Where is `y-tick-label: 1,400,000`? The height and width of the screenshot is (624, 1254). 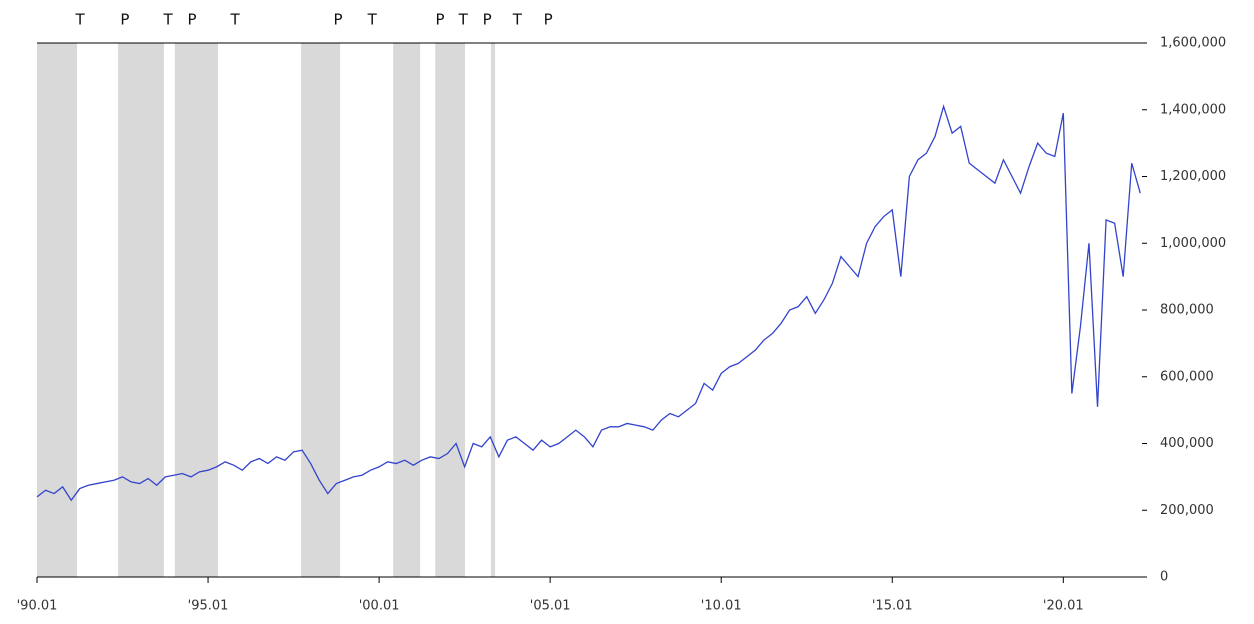
y-tick-label: 1,400,000 is located at coordinates (1193, 109).